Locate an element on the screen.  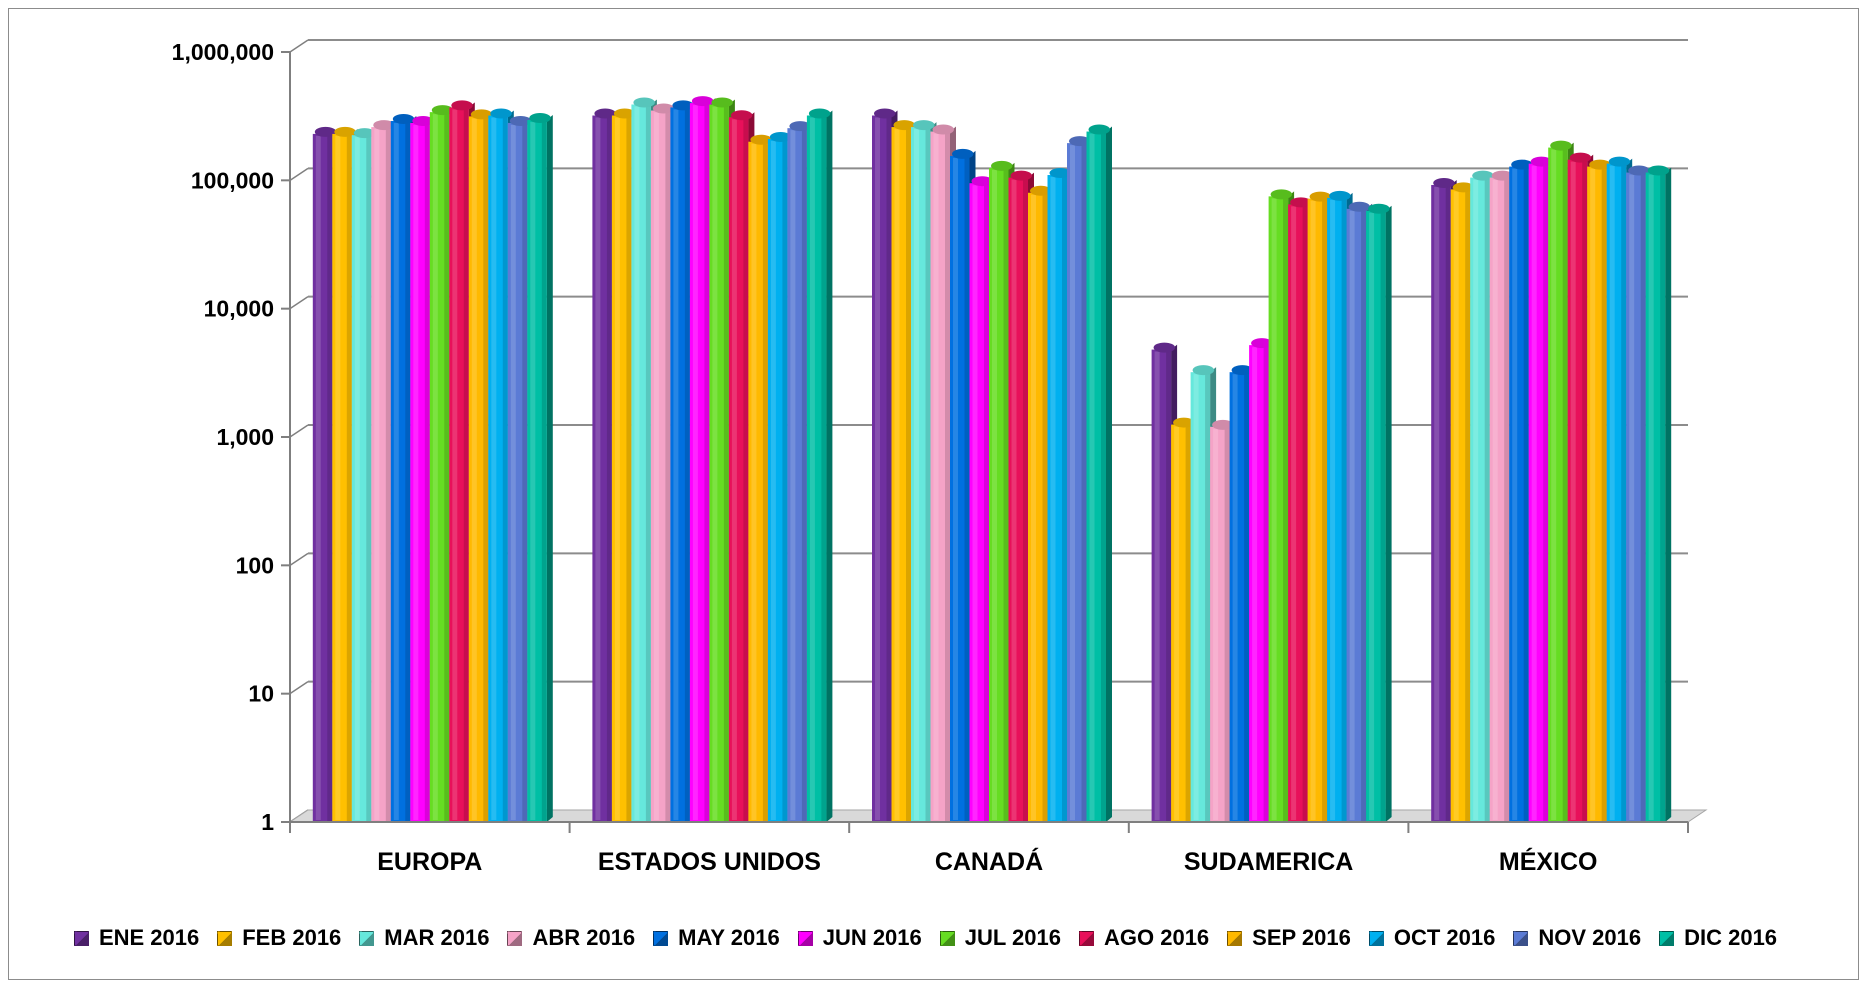
legend-item: JUN 2016 is located at coordinates (859, 938).